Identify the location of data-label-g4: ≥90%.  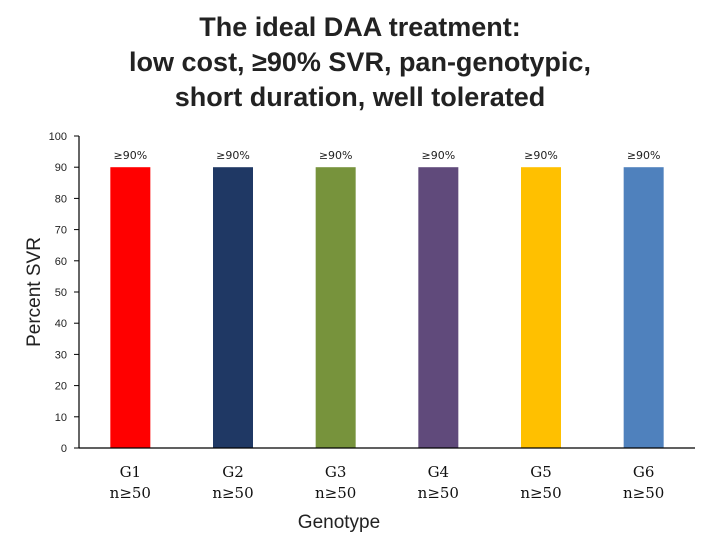
(438, 155).